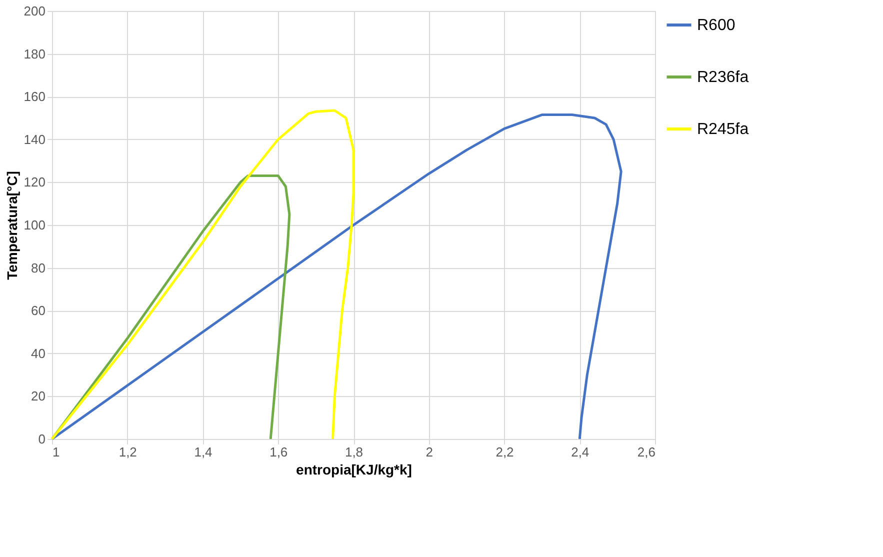  I want to click on x-axis-title: entropia[KJ/kg*k], so click(354, 470).